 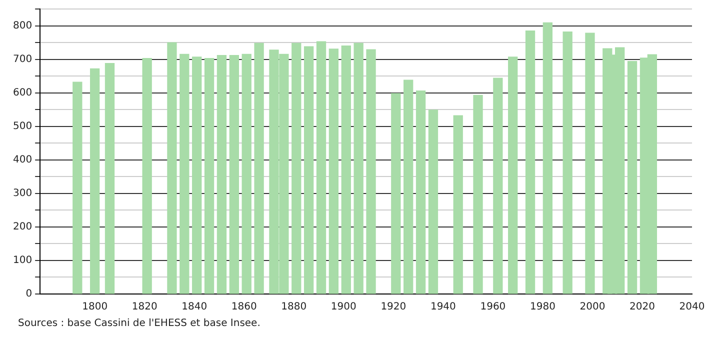 I want to click on y-tick-label: 700, so click(x=22, y=59).